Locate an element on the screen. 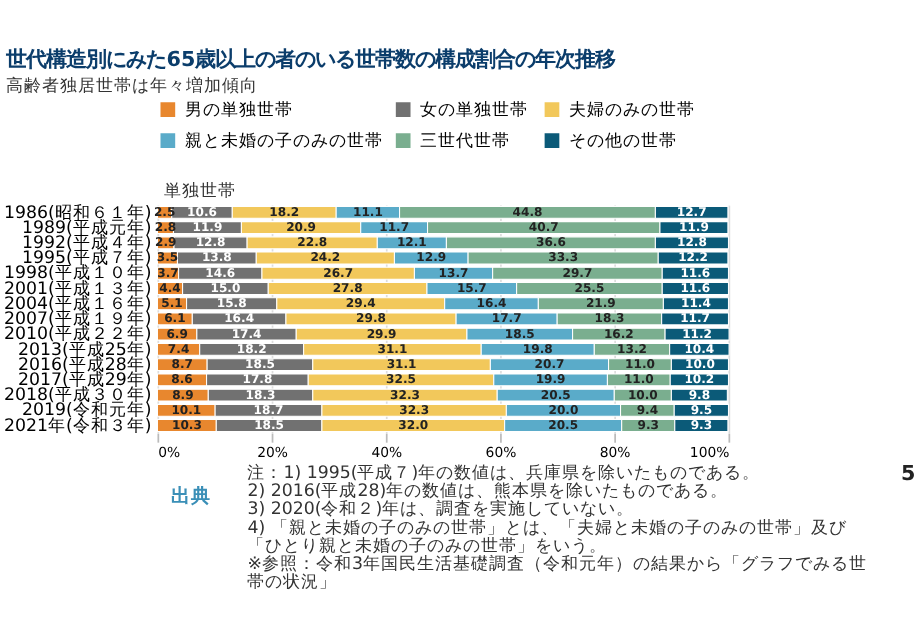  legend-label: 夫婦のみの世帯 is located at coordinates (632, 109).